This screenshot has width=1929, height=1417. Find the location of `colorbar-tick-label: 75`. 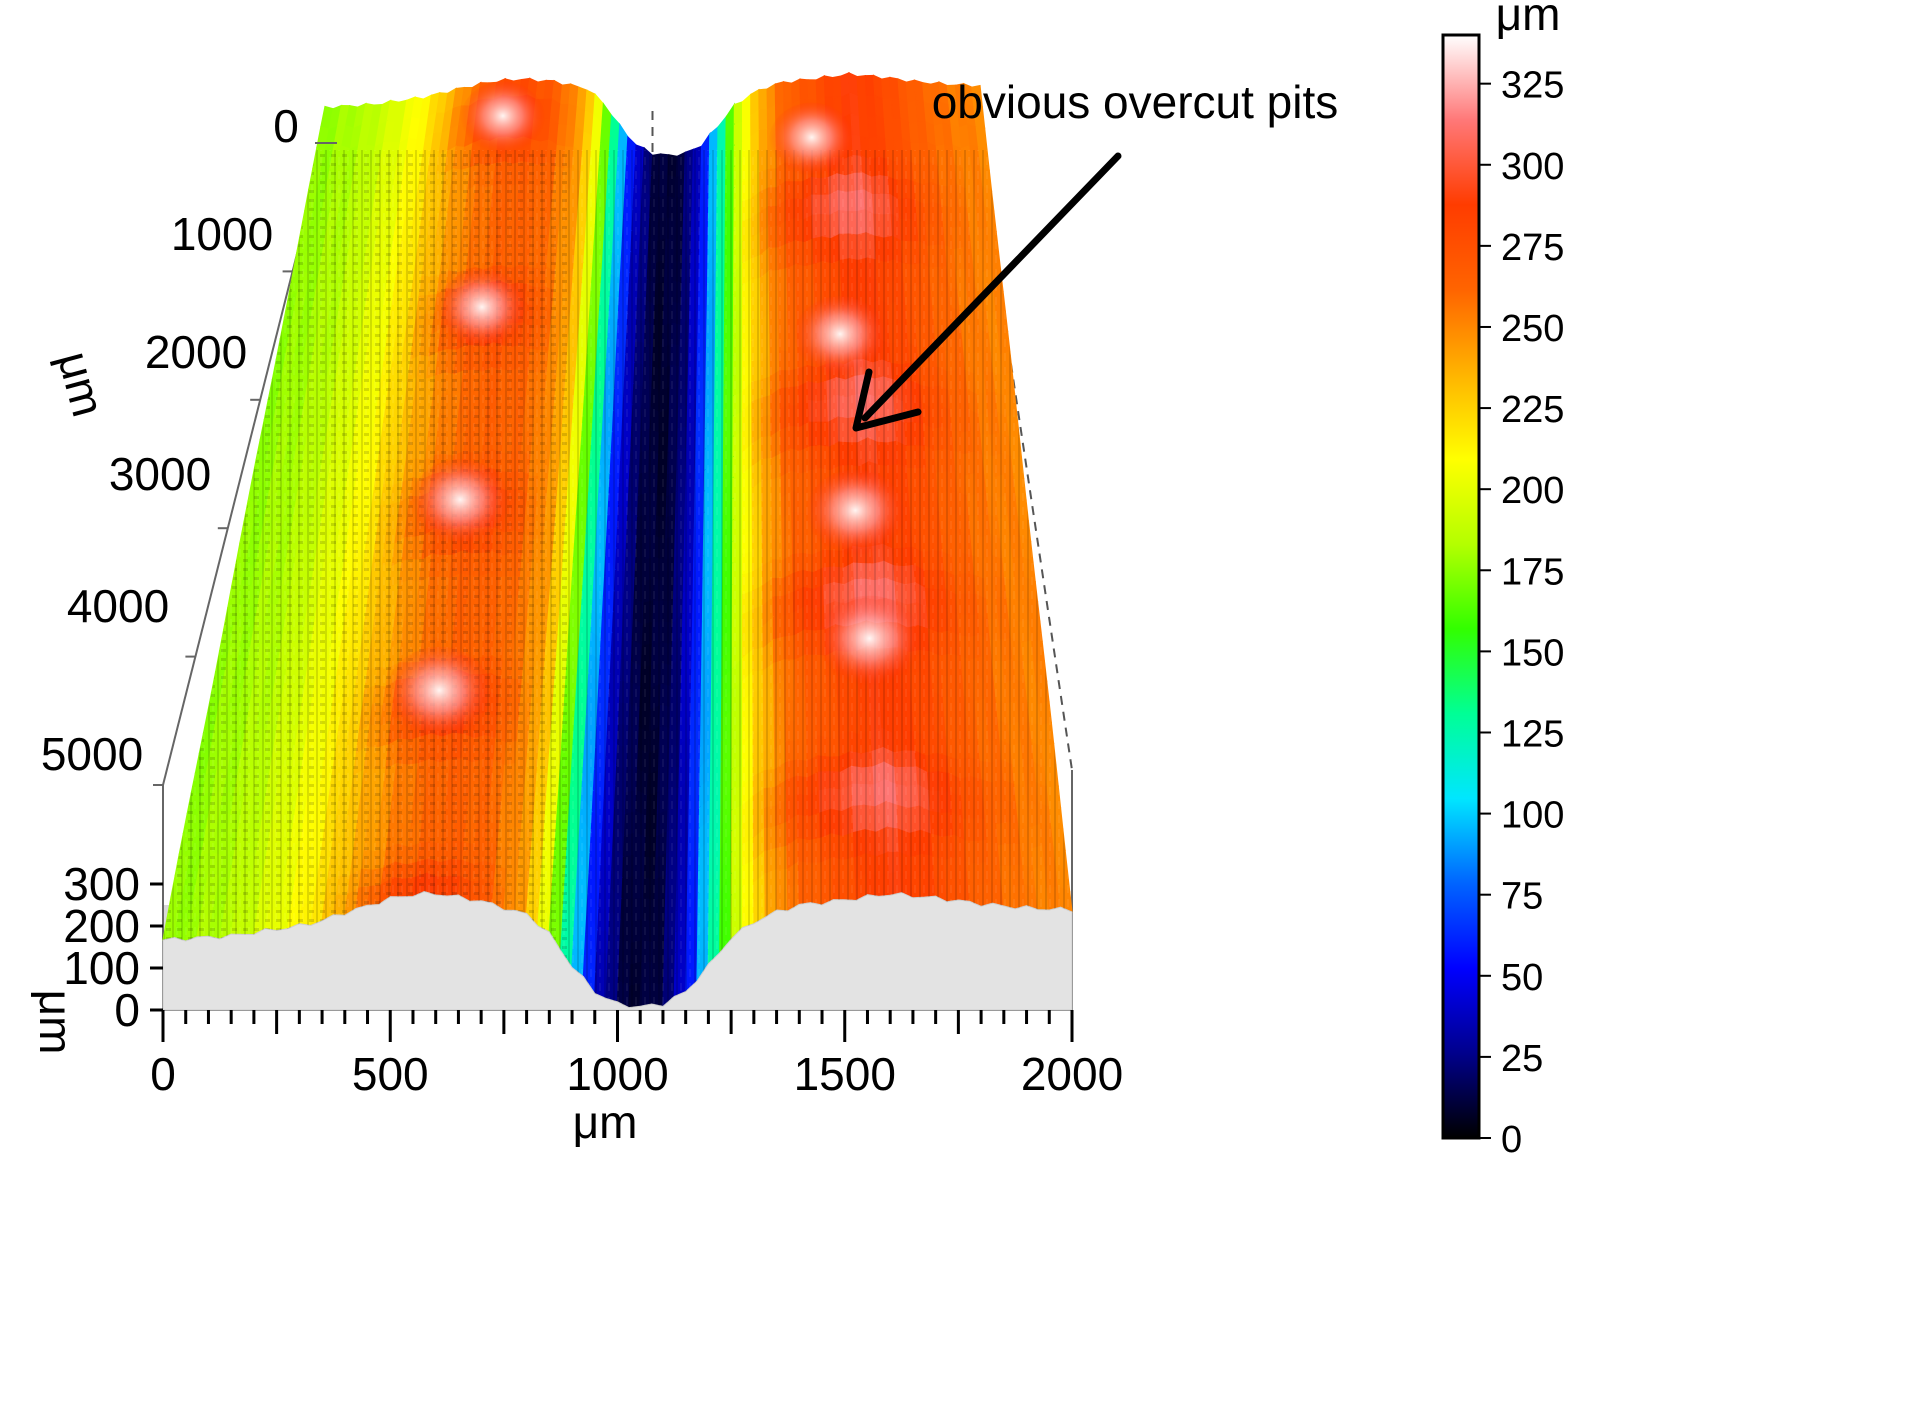

colorbar-tick-label: 75 is located at coordinates (1522, 897).